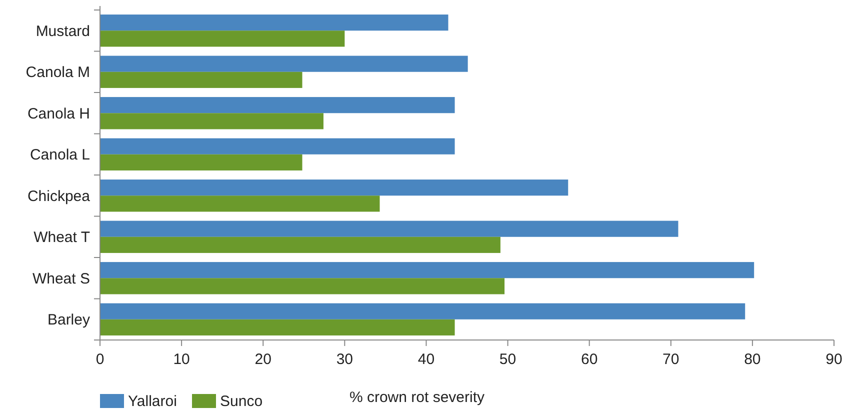 Image resolution: width=848 pixels, height=412 pixels. Describe the element at coordinates (63, 31) in the screenshot. I see `y-tick-label: Mustard` at that location.